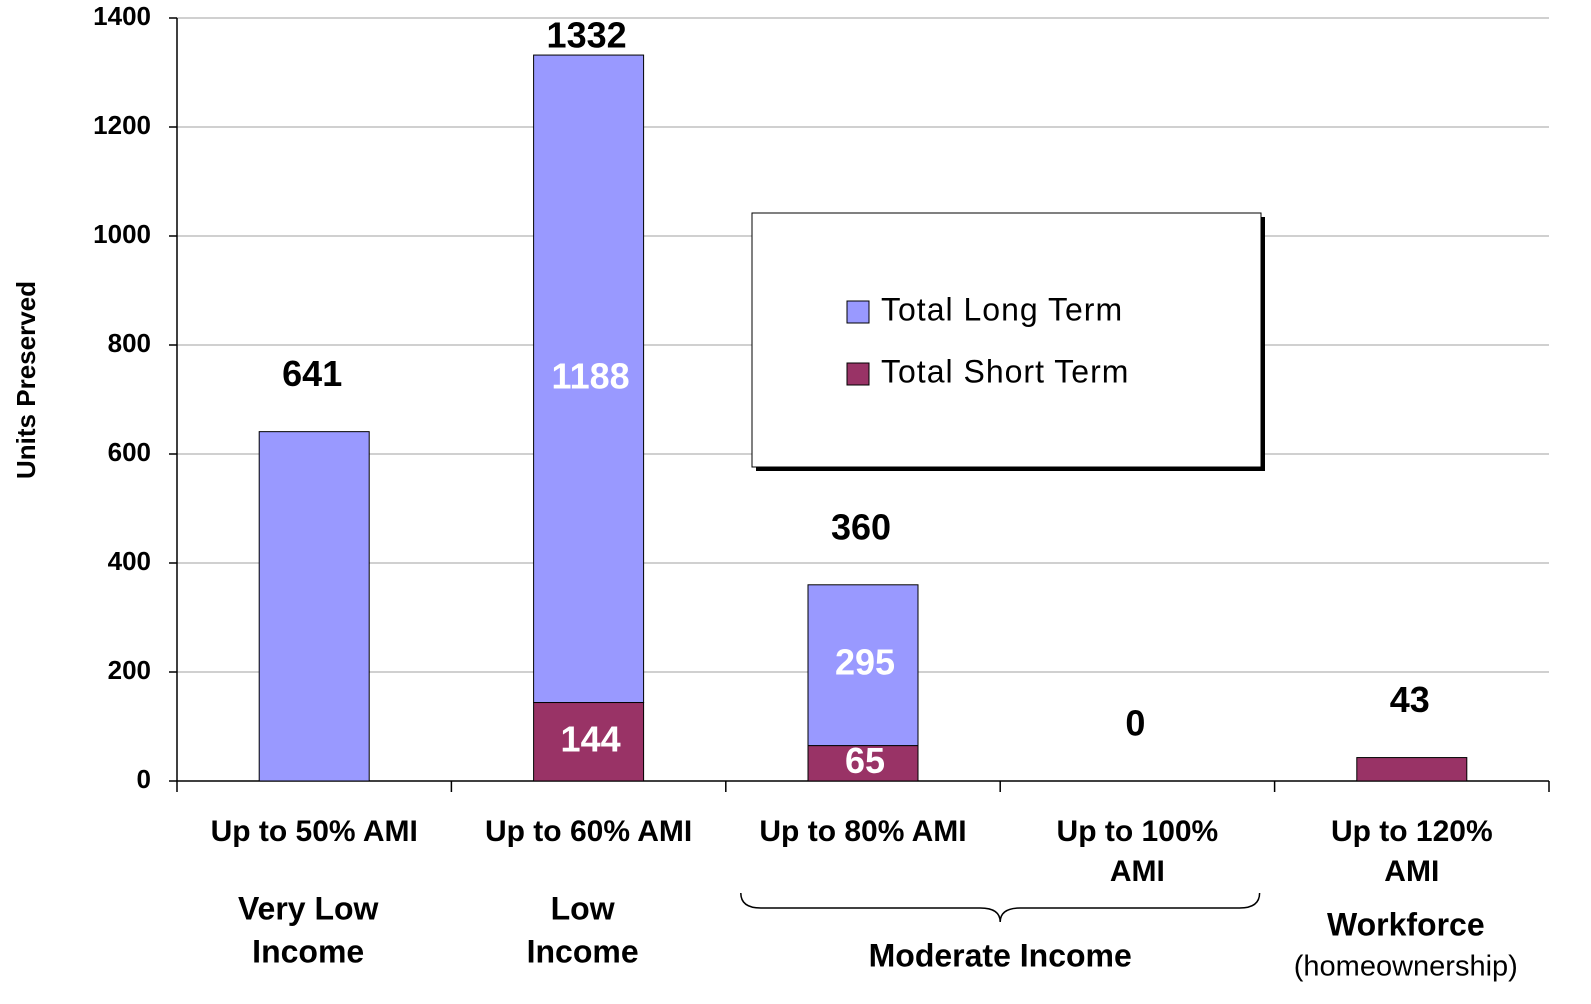  What do you see at coordinates (26, 380) in the screenshot?
I see `y-axis-label: Units Preserved` at bounding box center [26, 380].